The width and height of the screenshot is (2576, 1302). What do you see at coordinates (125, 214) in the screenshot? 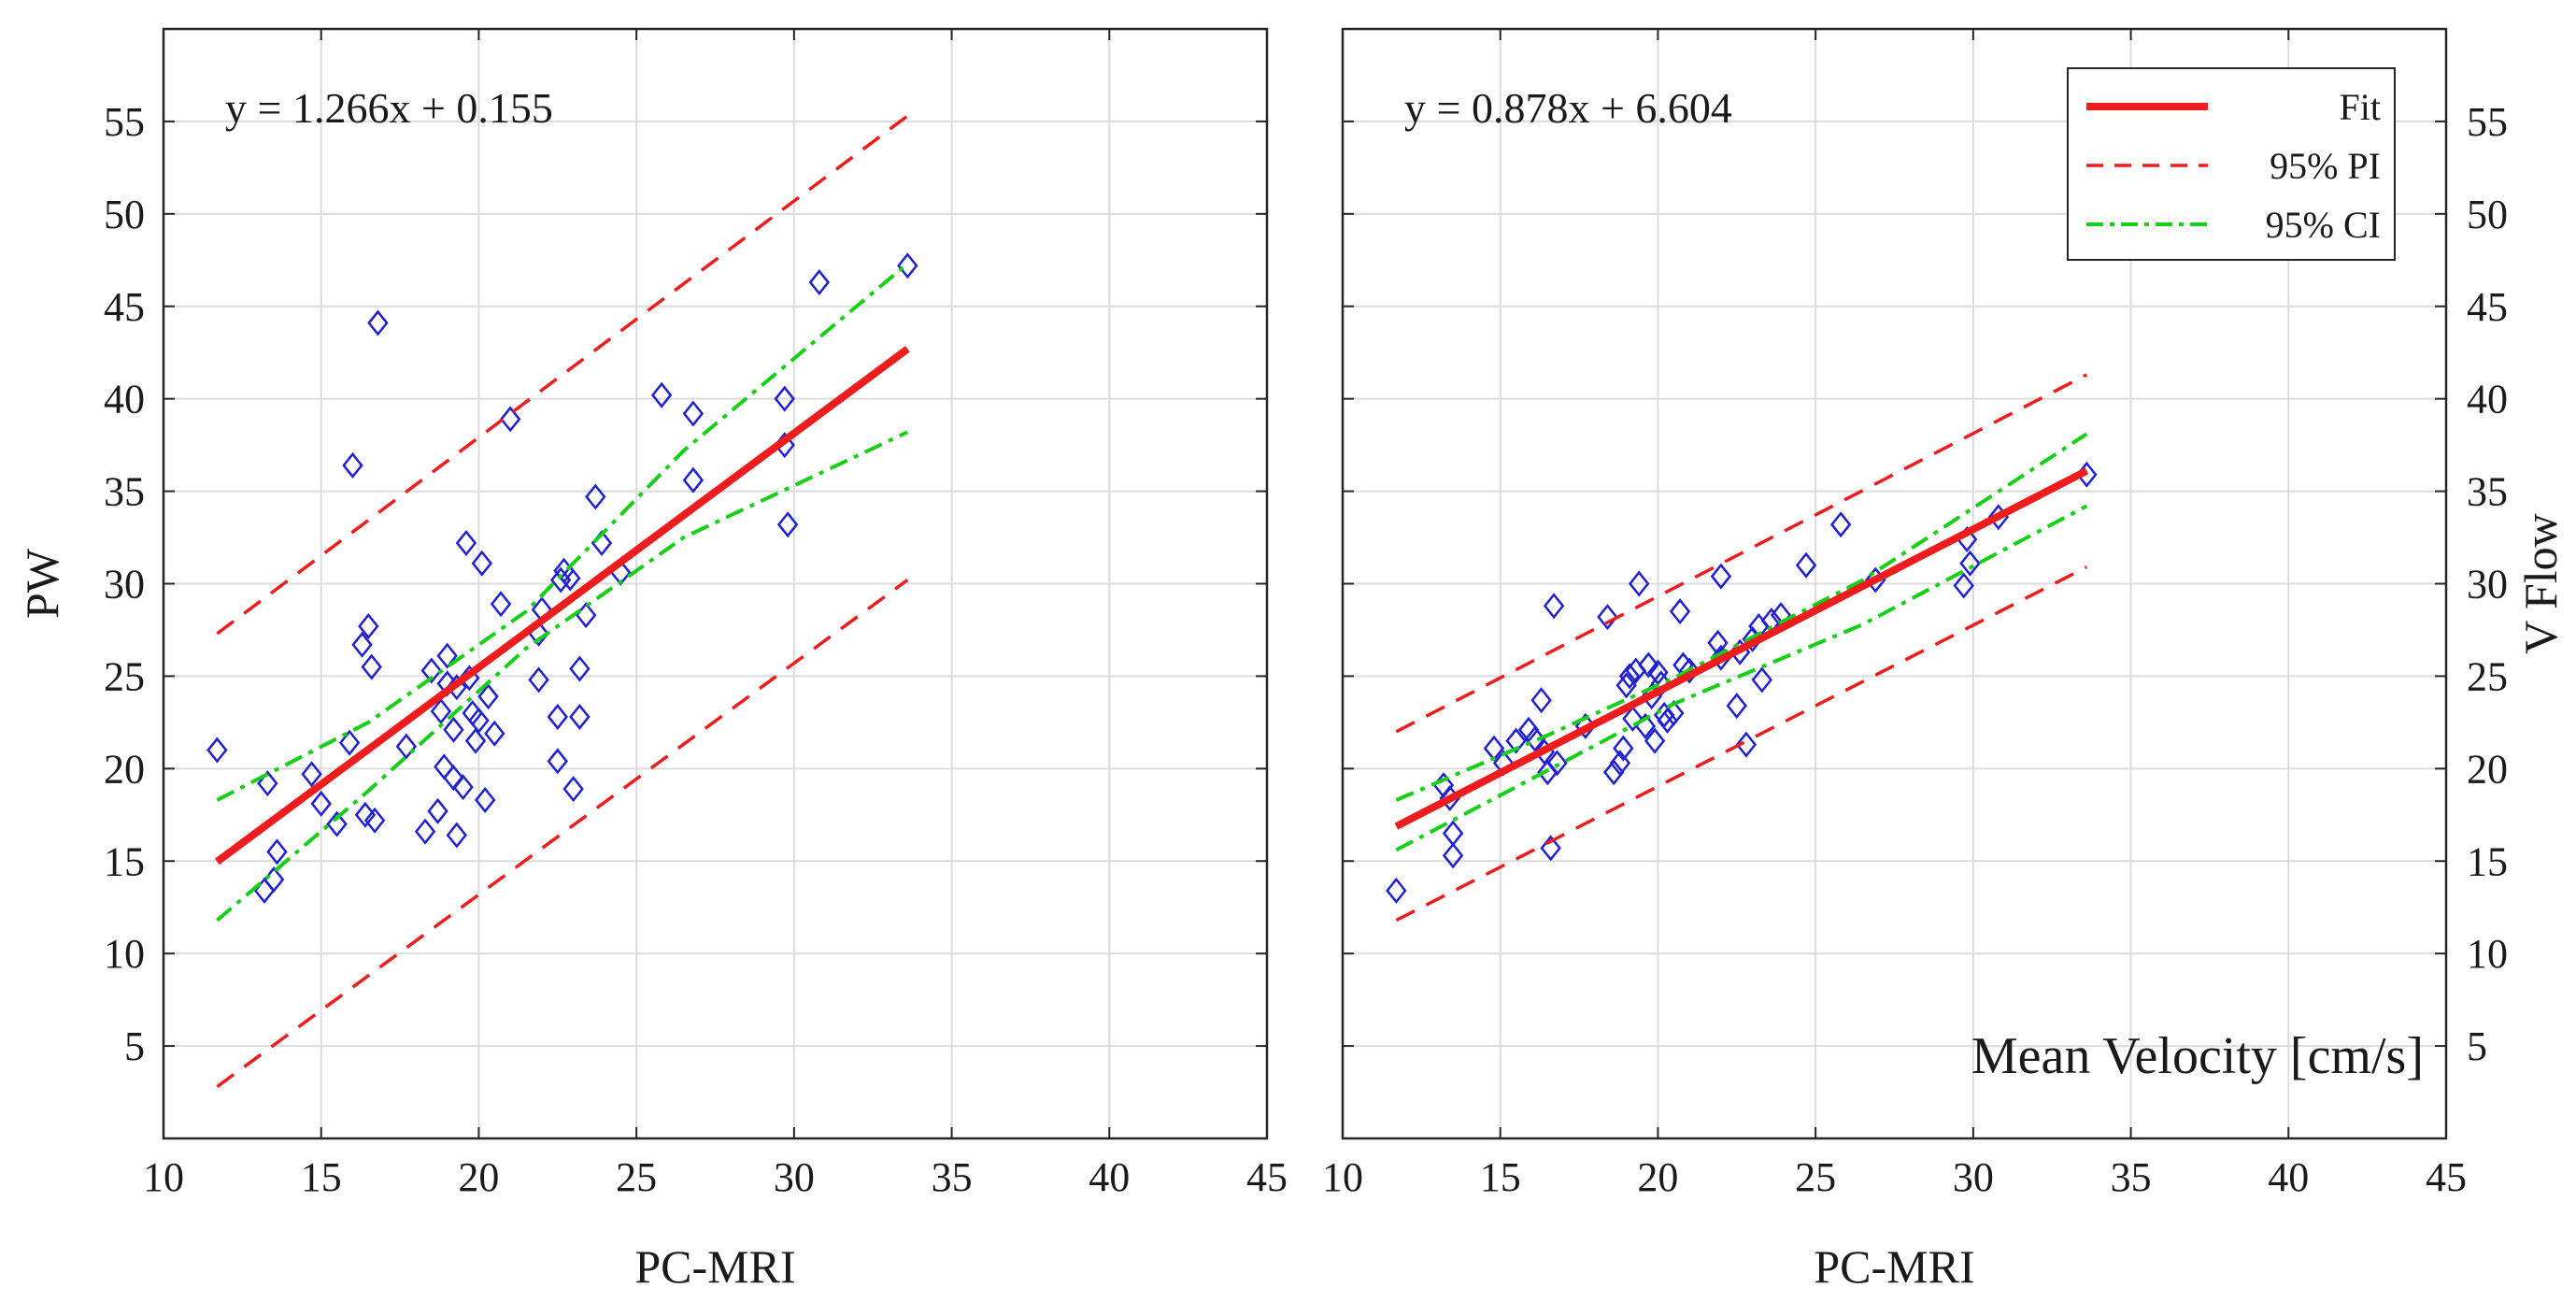
I see `y-tick-label: 50` at bounding box center [125, 214].